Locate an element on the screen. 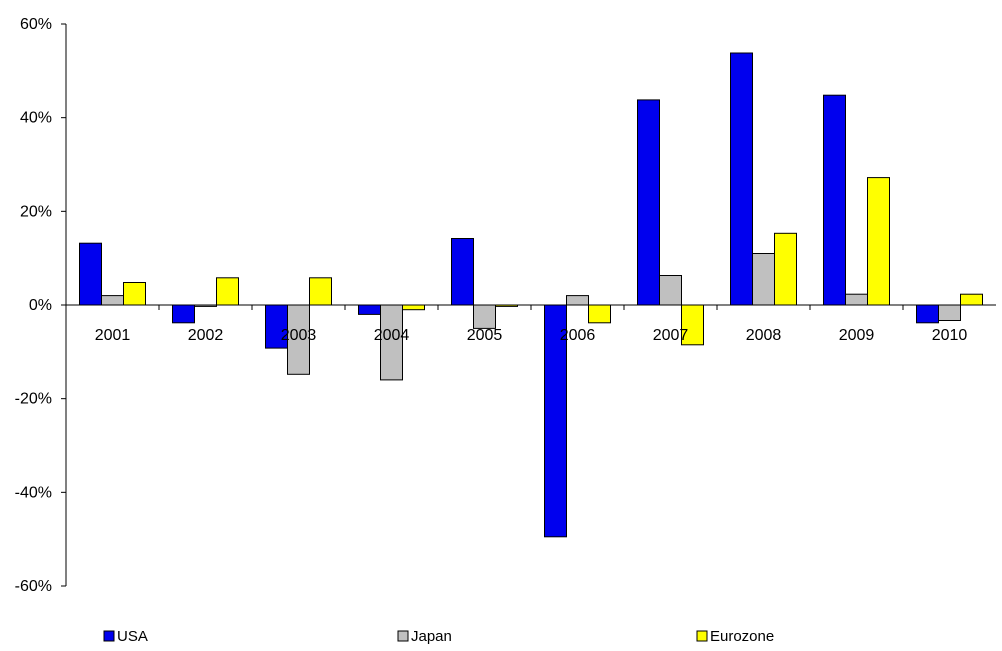  legend: USA Japan Eurozone is located at coordinates (438, 636).